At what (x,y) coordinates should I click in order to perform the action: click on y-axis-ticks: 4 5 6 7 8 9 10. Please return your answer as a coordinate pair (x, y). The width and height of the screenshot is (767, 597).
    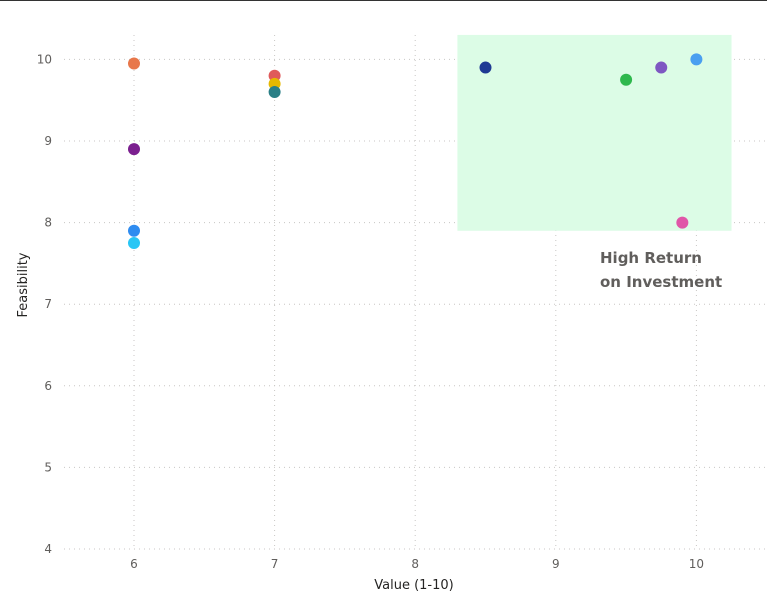
    Looking at the image, I should click on (44, 304).